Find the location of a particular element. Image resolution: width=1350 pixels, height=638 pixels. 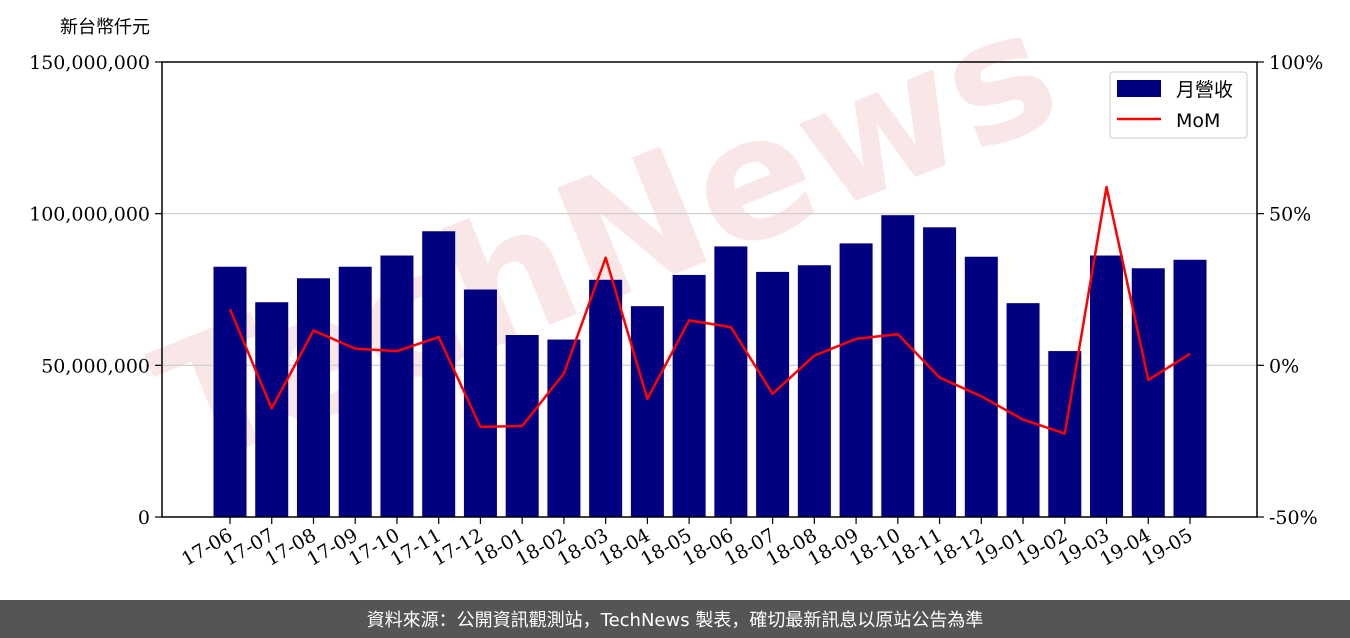

y-left-tick-label: 0 is located at coordinates (144, 518).